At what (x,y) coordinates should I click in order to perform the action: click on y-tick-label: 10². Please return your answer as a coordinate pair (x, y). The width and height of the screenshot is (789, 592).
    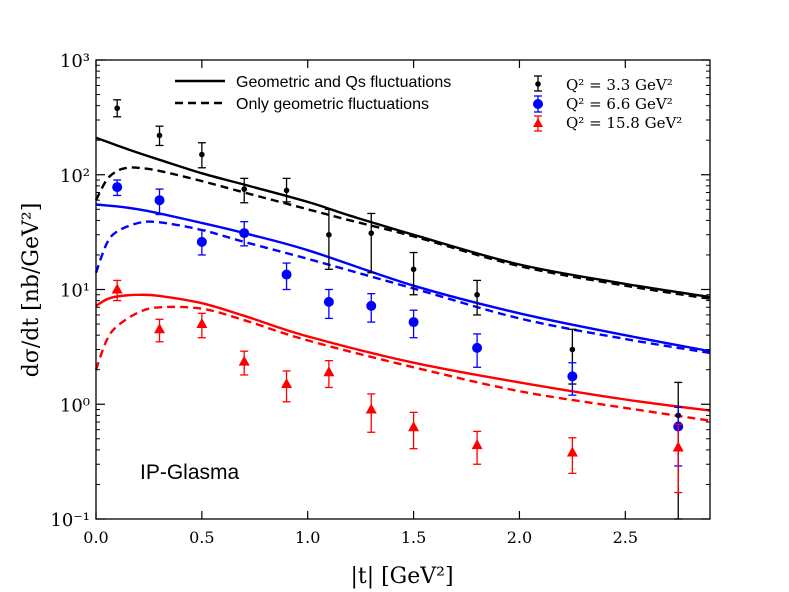
    Looking at the image, I should click on (75, 176).